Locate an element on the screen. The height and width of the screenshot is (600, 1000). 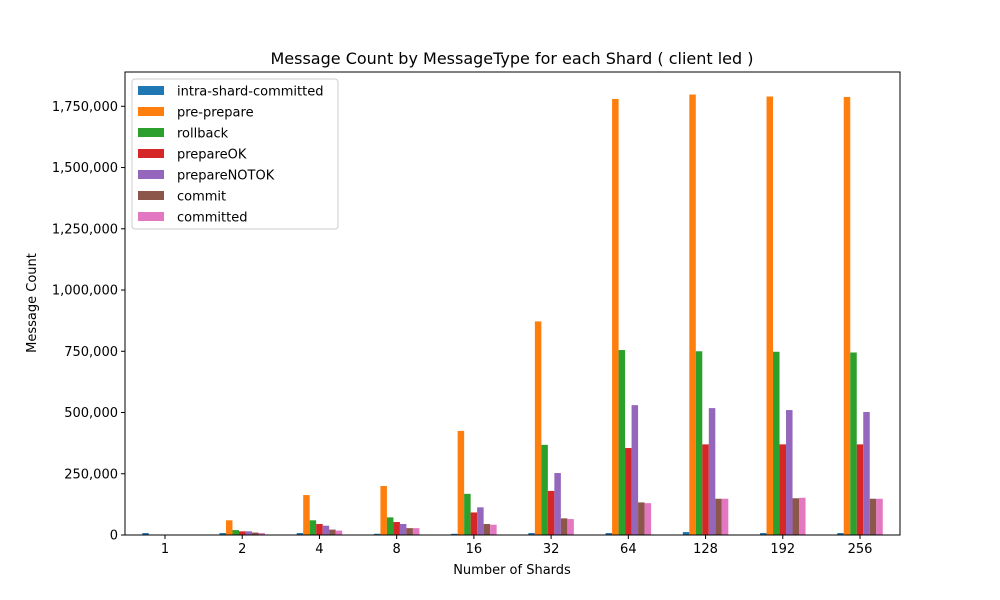
x-tick-label: 16 is located at coordinates (474, 549).